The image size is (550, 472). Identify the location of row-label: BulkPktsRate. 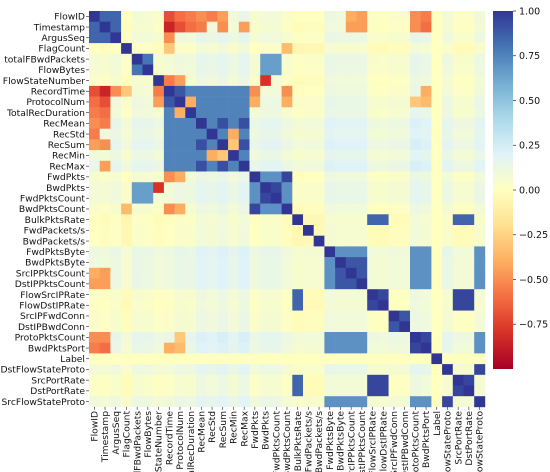
(55, 220).